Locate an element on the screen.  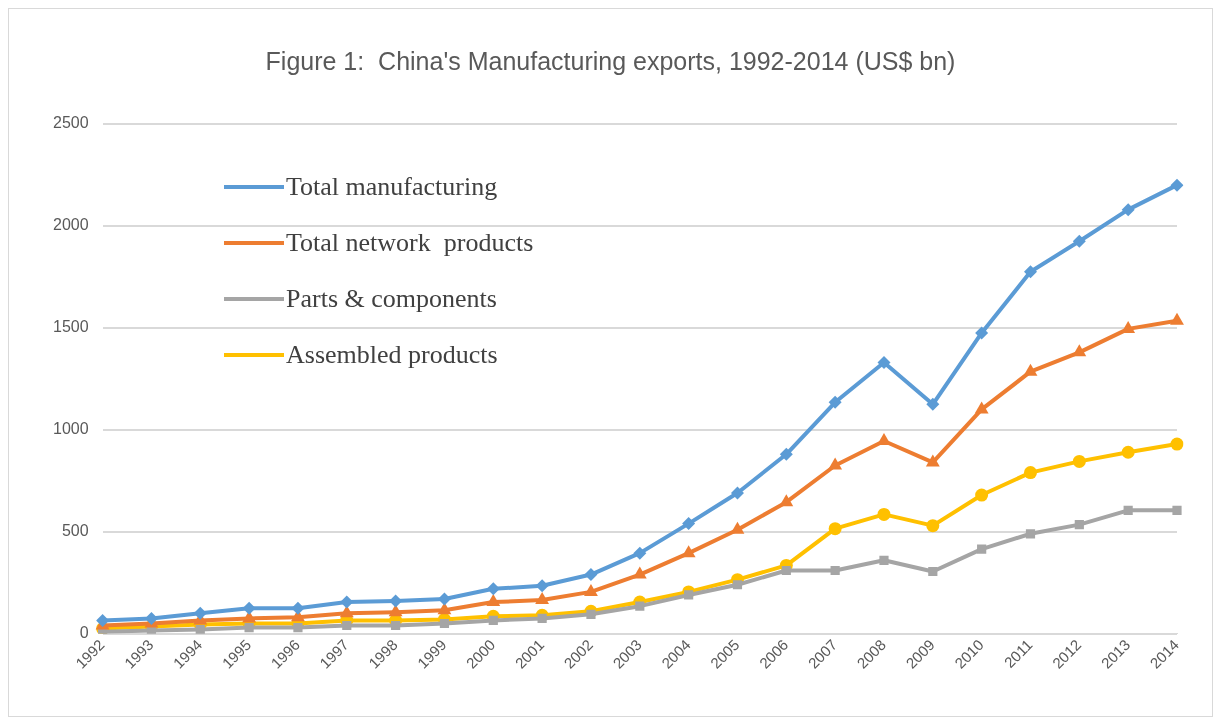
legend-label: Total network products is located at coordinates (410, 243).